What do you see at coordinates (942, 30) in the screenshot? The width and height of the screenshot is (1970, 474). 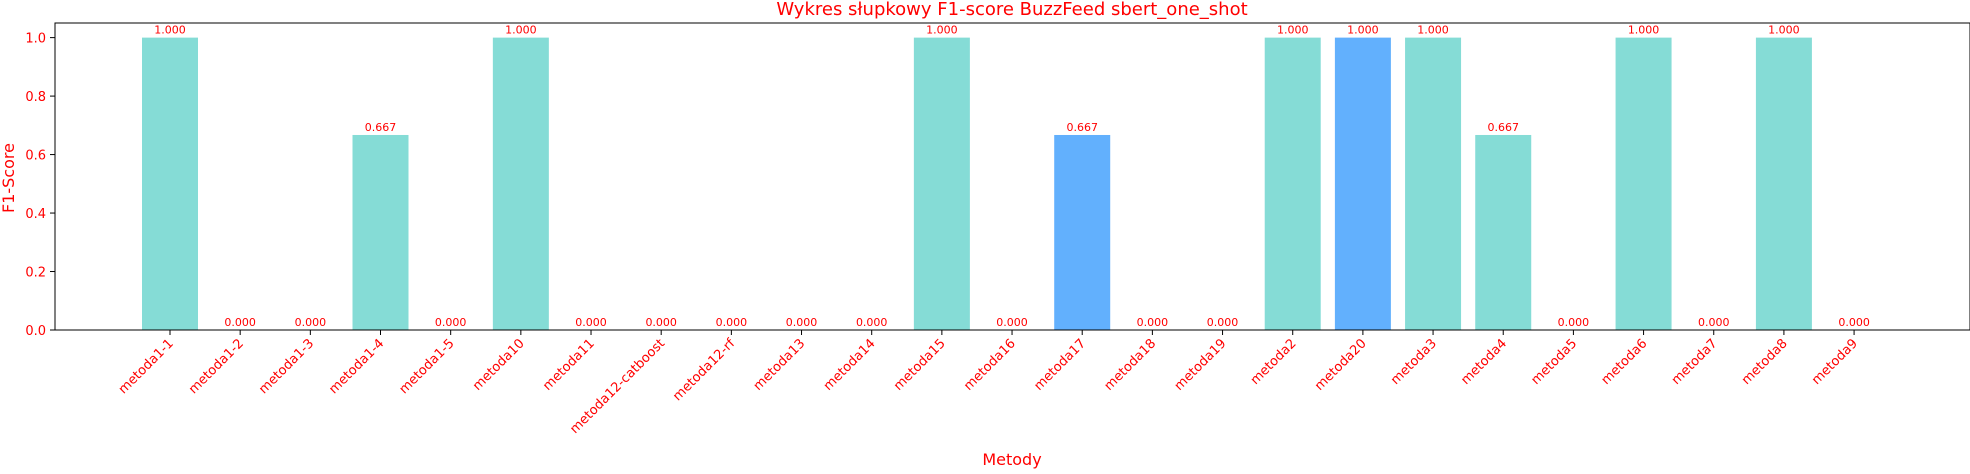 I see `value-label-metoda15: 1.000` at bounding box center [942, 30].